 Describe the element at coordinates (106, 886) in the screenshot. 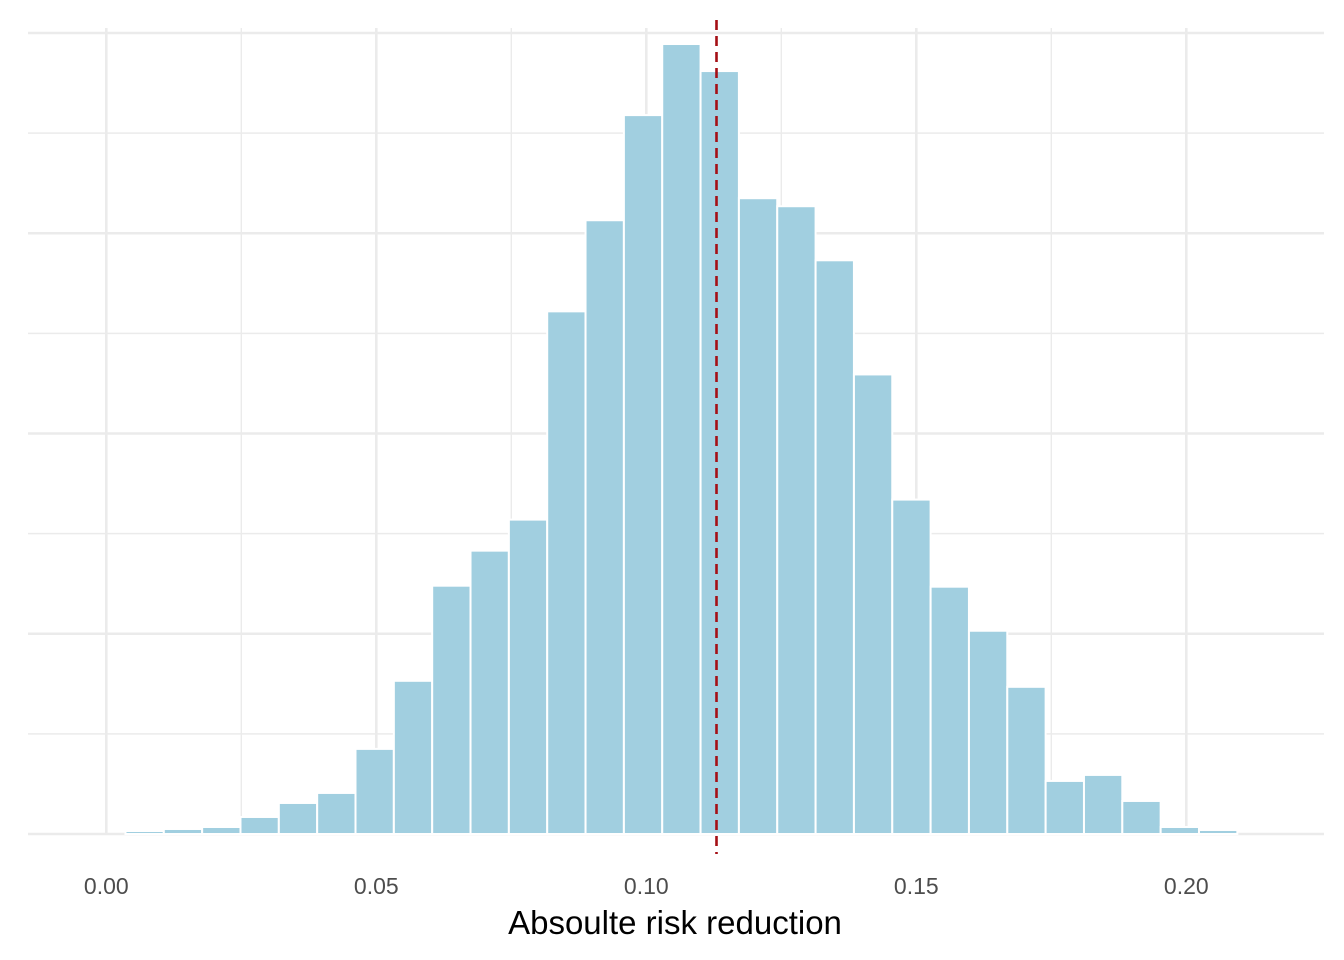

I see `x-tick-label: 0.00` at that location.